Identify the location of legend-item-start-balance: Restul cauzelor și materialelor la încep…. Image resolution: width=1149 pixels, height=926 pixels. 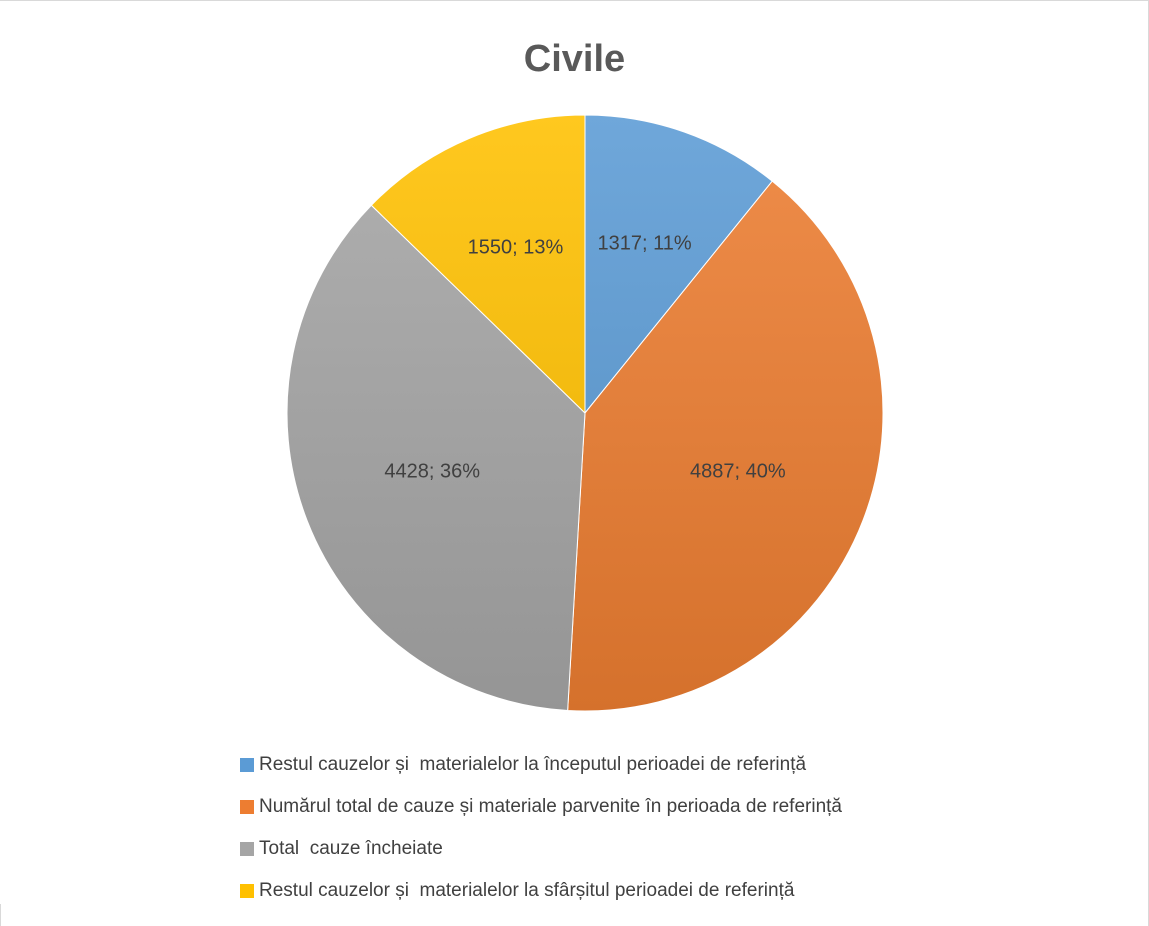
(541, 765).